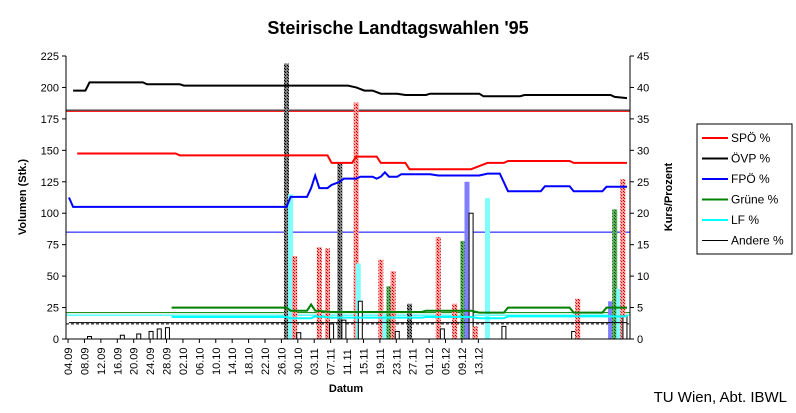 Image resolution: width=796 pixels, height=413 pixels. I want to click on right-axis-ticks: 0 5 10 15 20 25 30 35 40 45, so click(639, 198).